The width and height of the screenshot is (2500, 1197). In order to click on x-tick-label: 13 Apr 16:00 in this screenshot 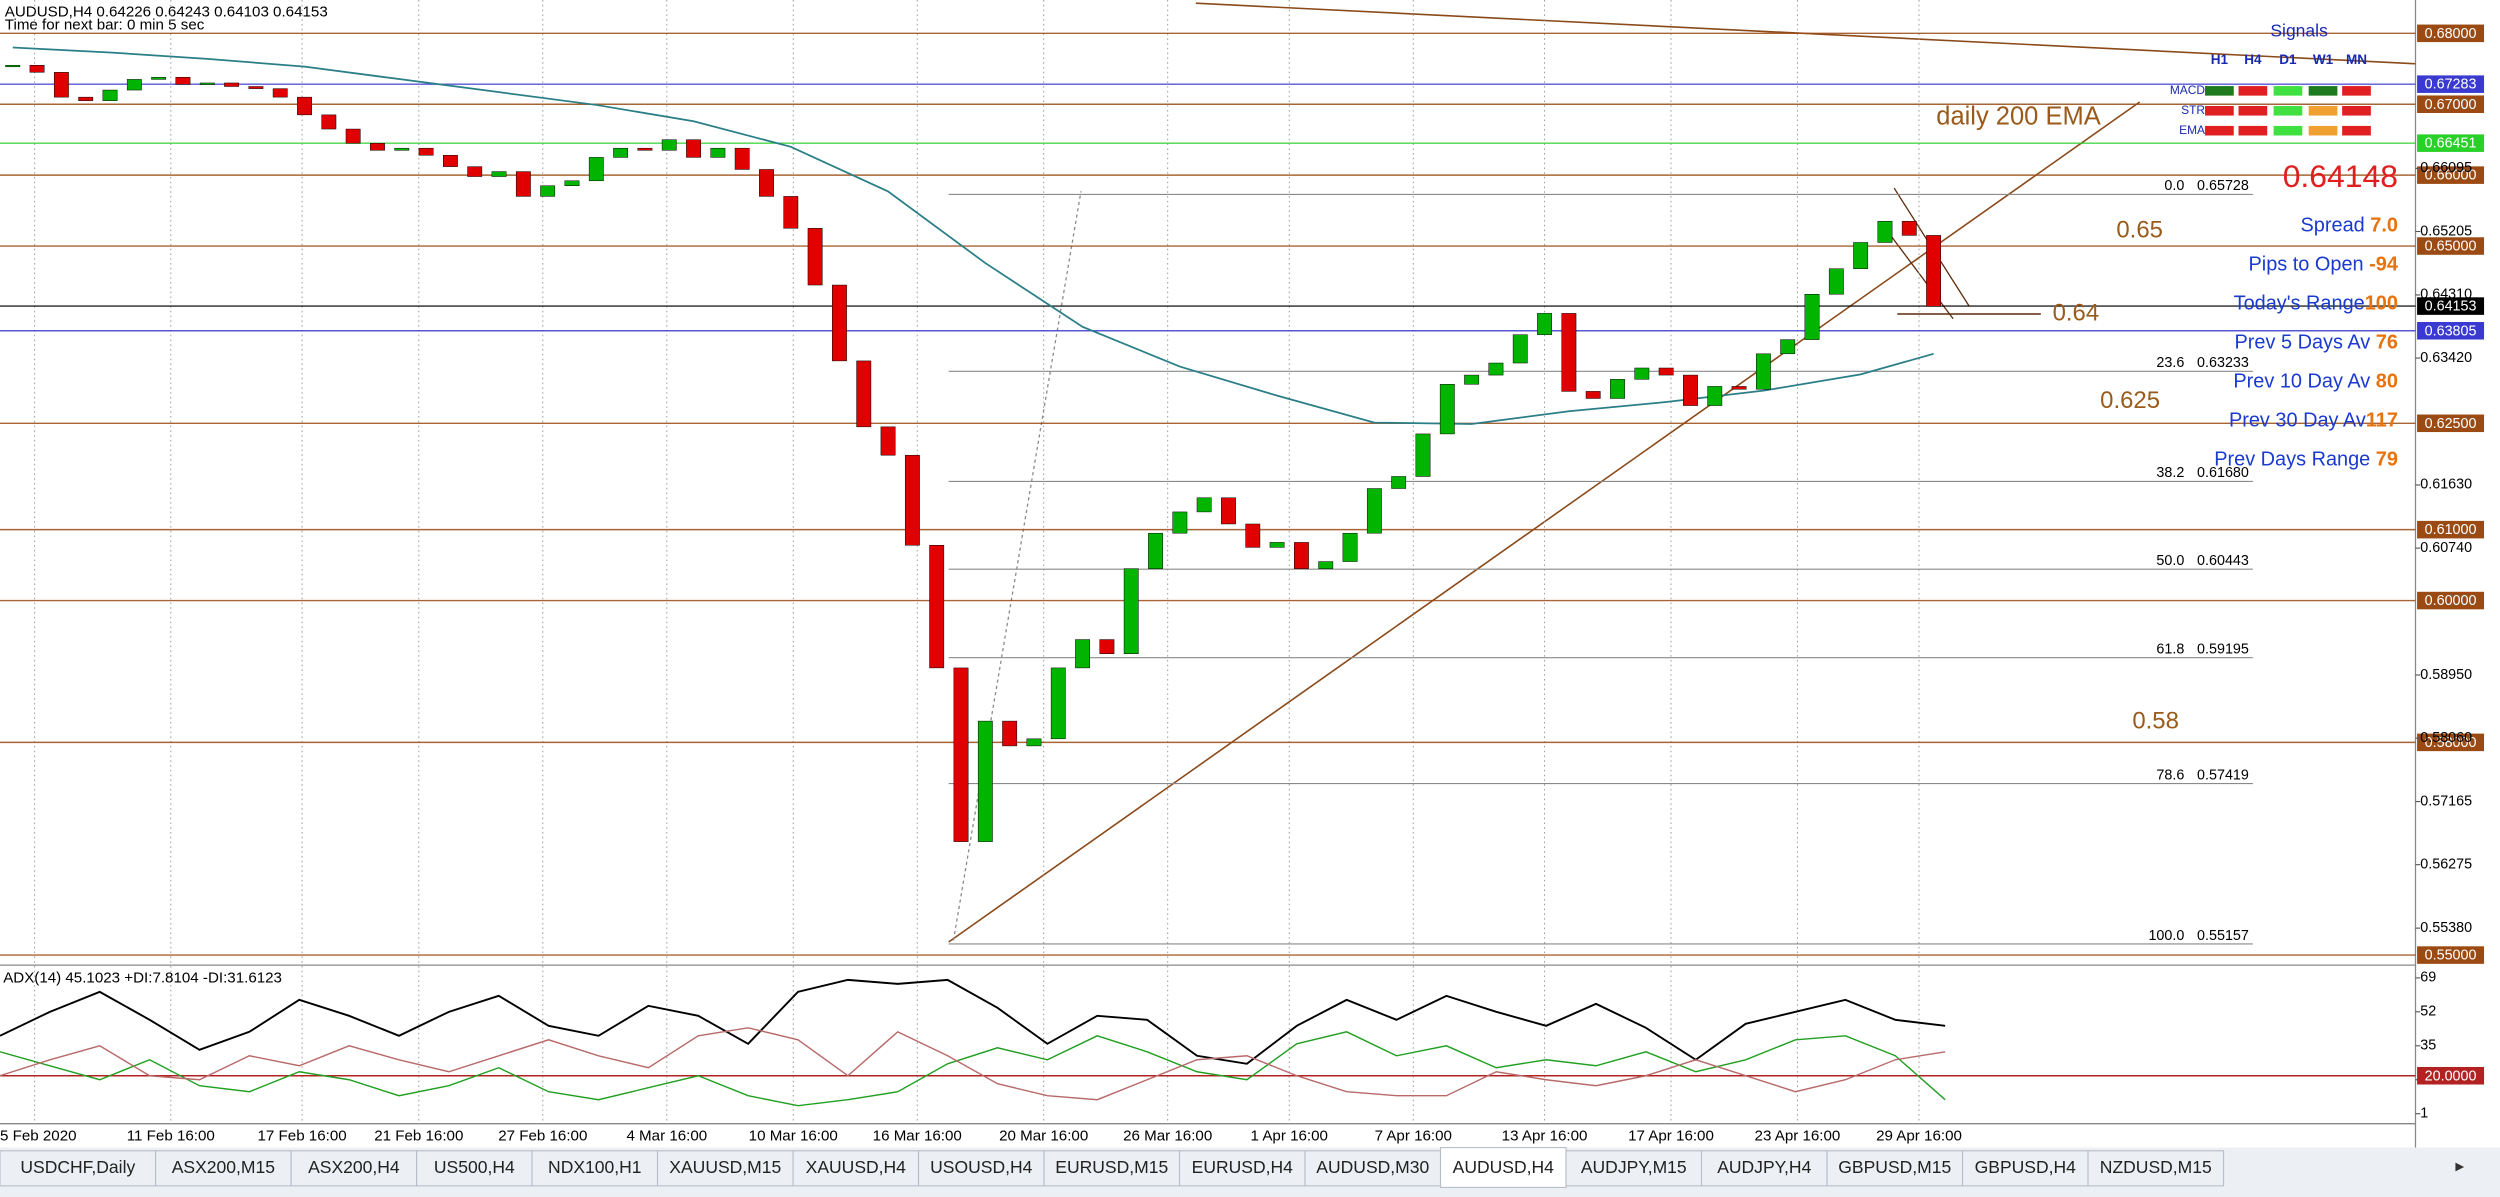, I will do `click(1545, 1135)`.